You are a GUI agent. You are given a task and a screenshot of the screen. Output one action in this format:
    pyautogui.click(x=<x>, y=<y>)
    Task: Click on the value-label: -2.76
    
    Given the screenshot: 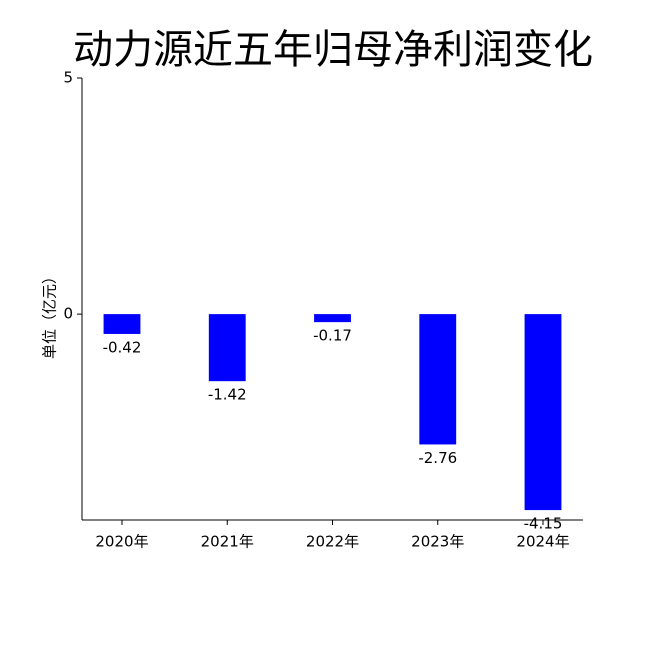 What is the action you would take?
    pyautogui.click(x=437, y=458)
    